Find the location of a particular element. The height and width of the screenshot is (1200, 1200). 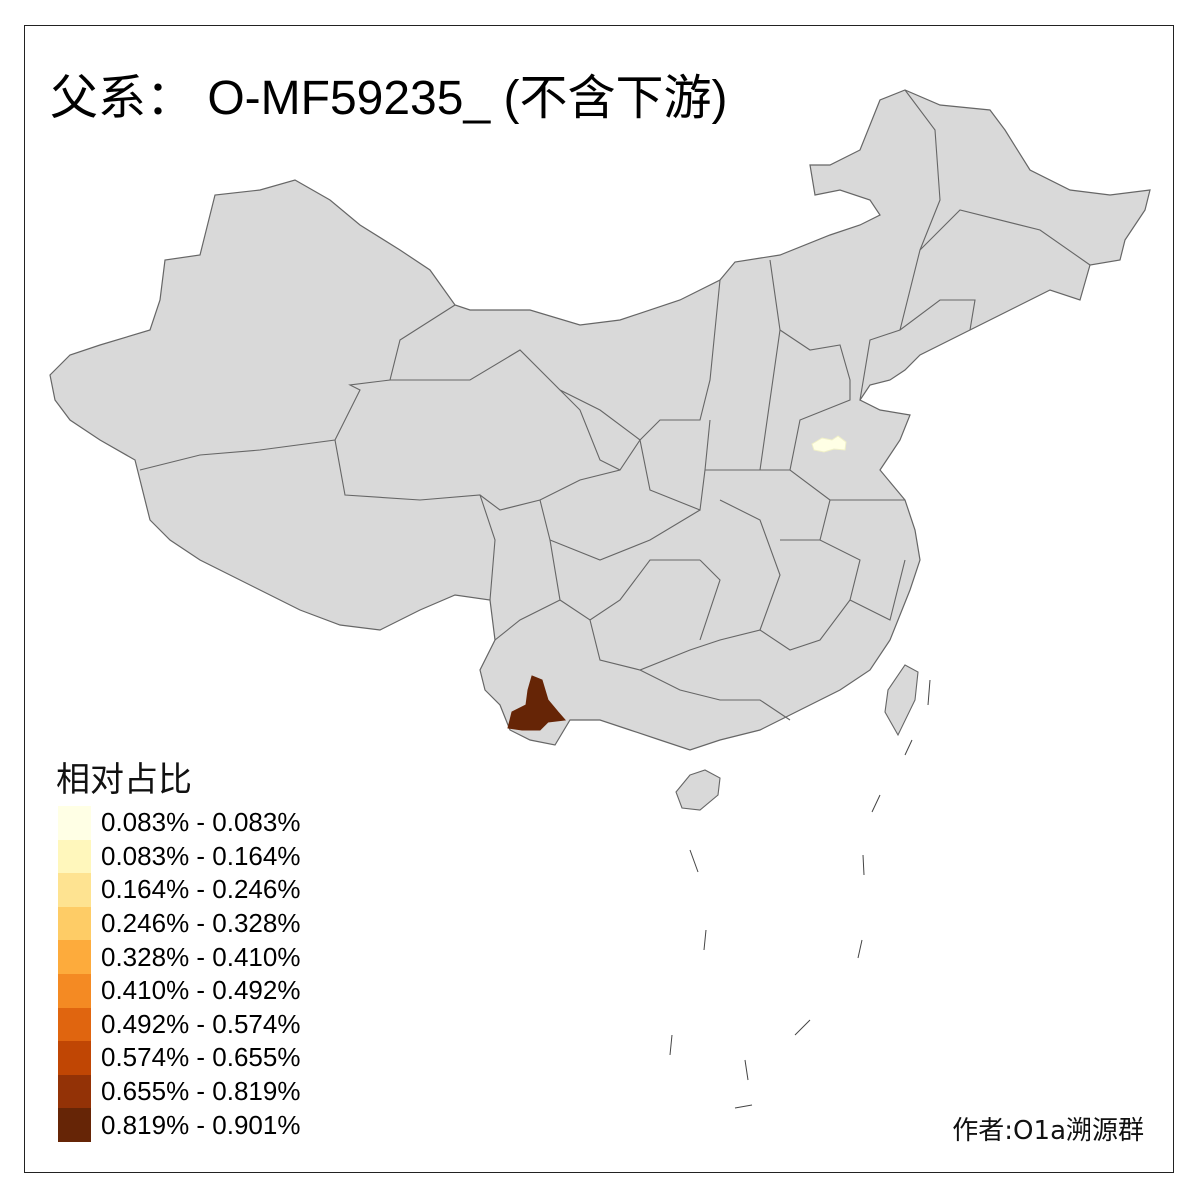

legend-label: 0.574% - 0.655% is located at coordinates (201, 1057).